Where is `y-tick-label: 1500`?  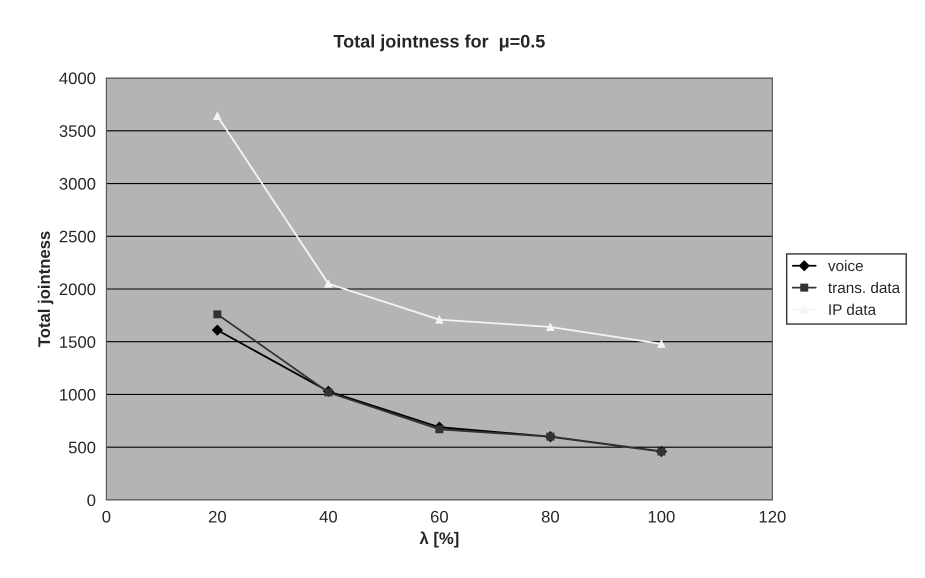 y-tick-label: 1500 is located at coordinates (78, 342).